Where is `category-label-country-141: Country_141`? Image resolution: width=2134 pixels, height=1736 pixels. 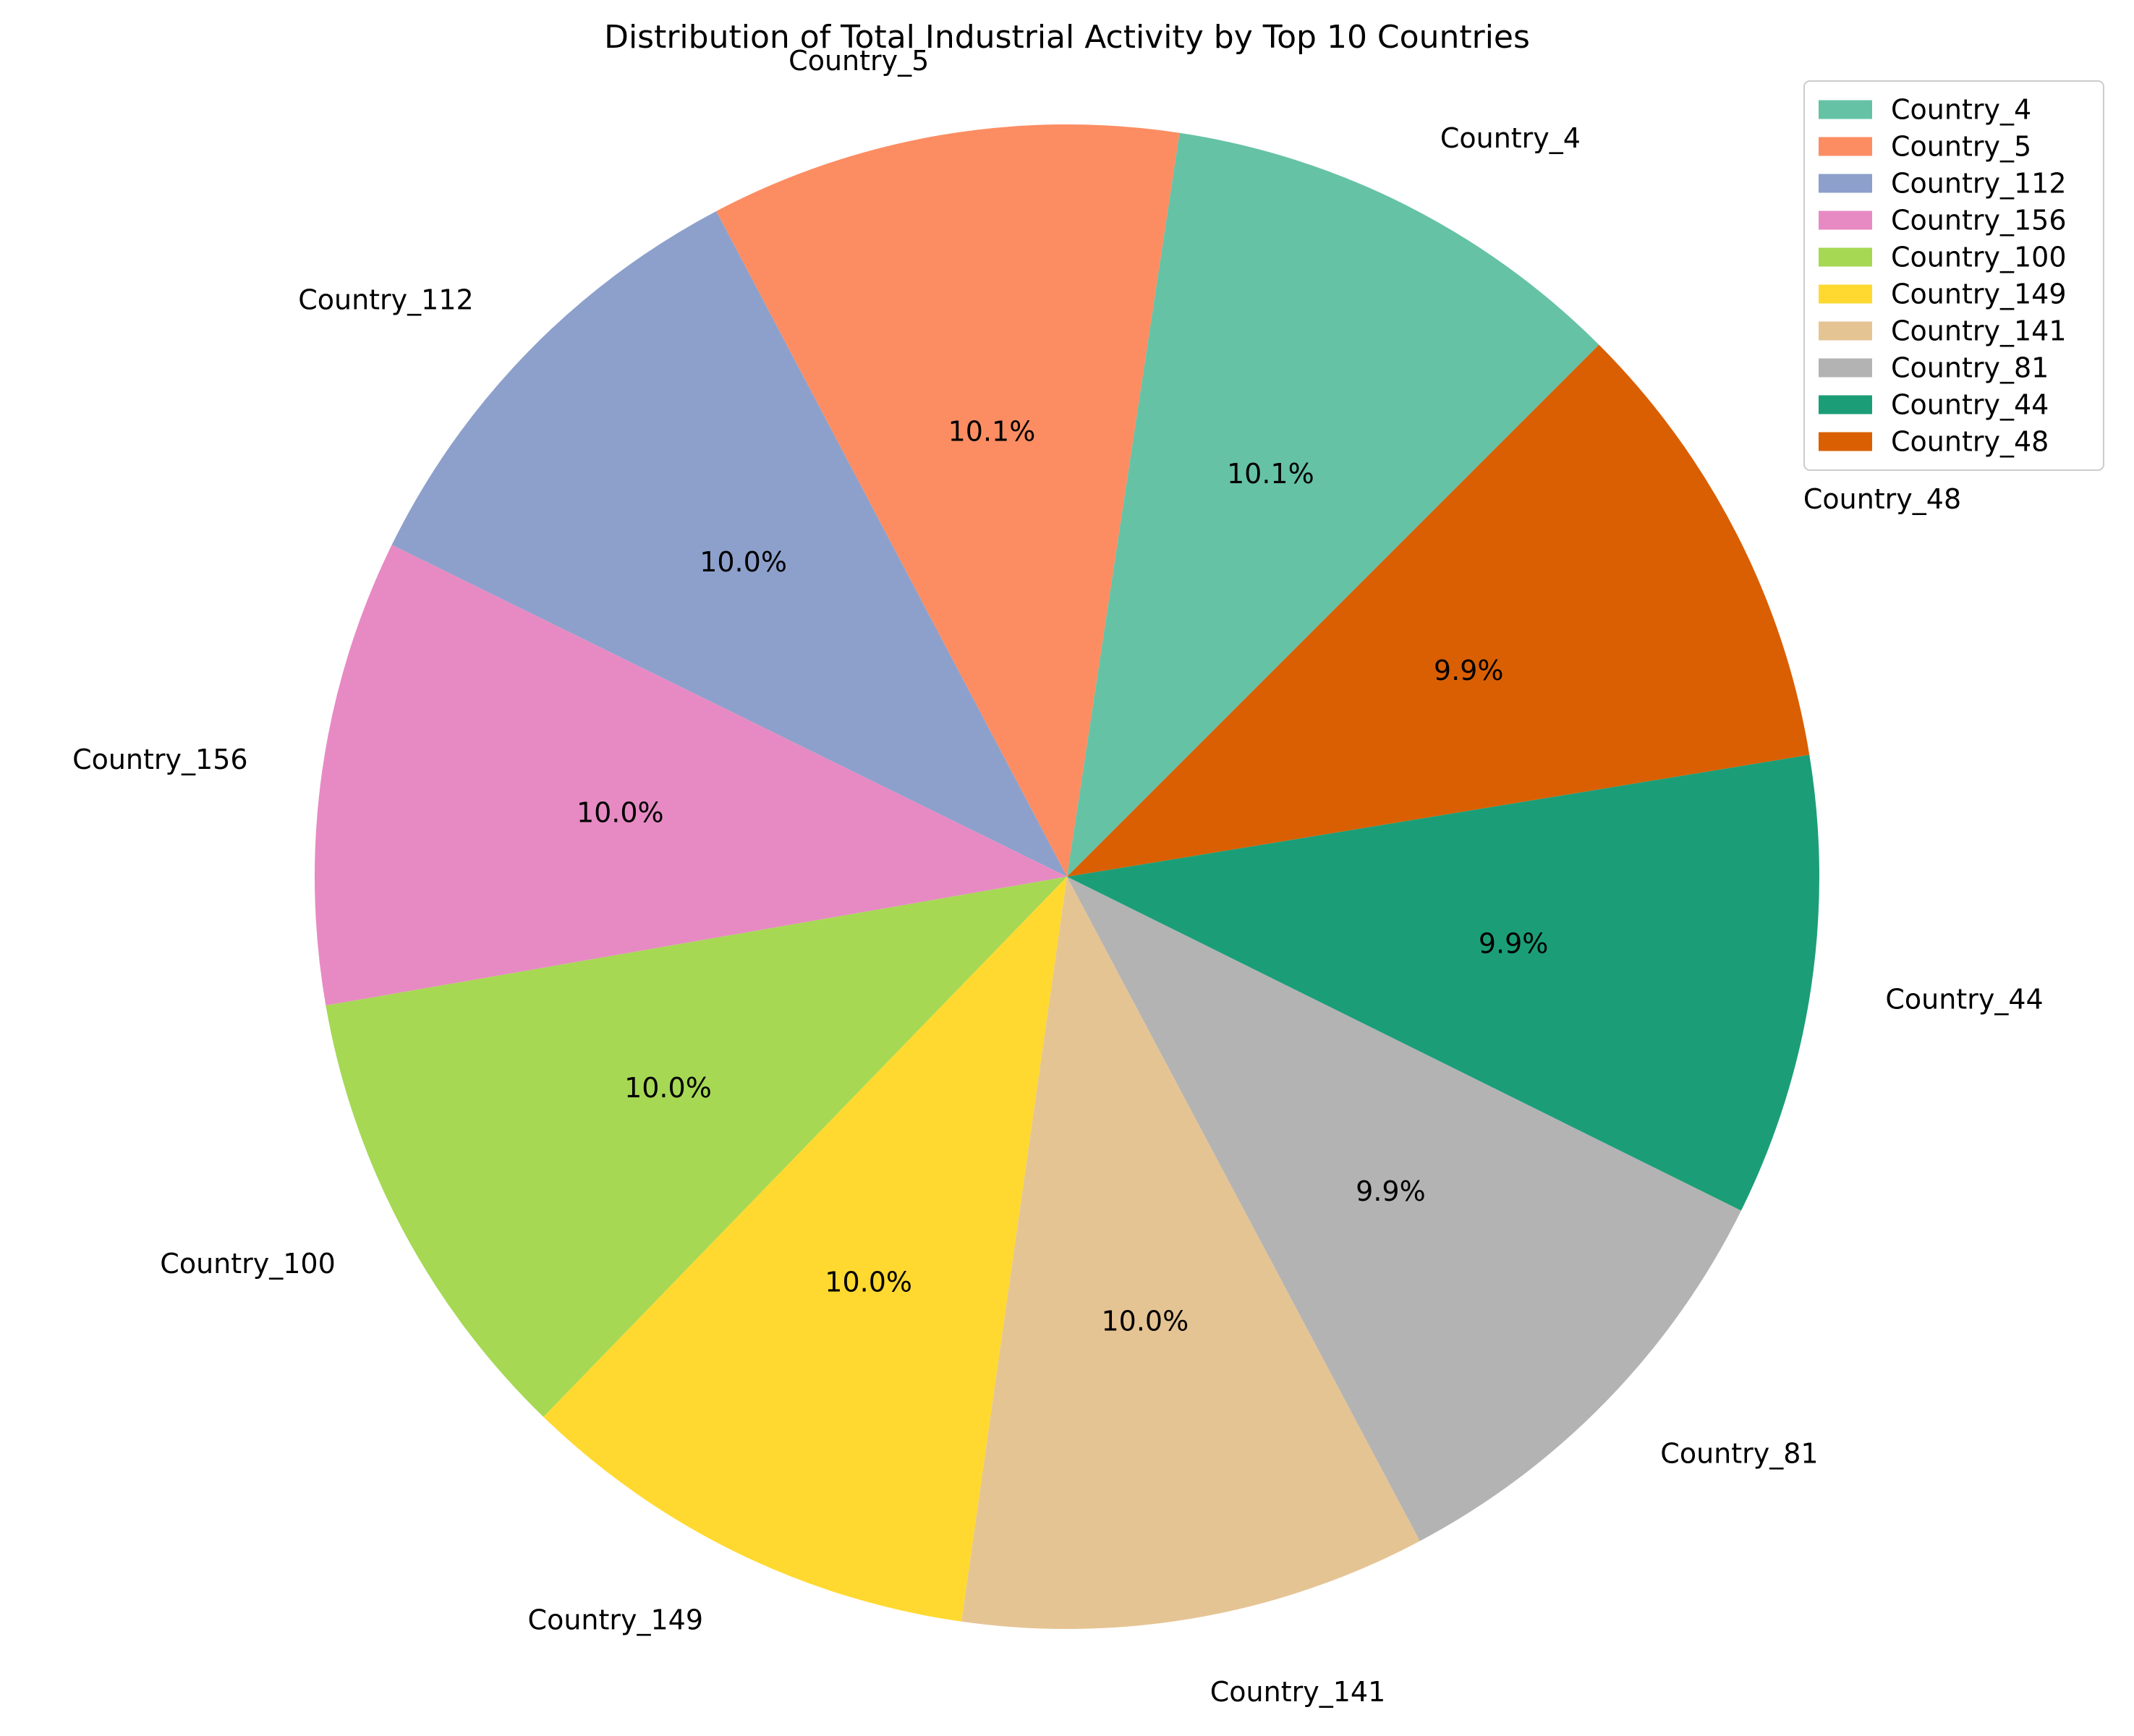
category-label-country-141: Country_141 is located at coordinates (1298, 1692).